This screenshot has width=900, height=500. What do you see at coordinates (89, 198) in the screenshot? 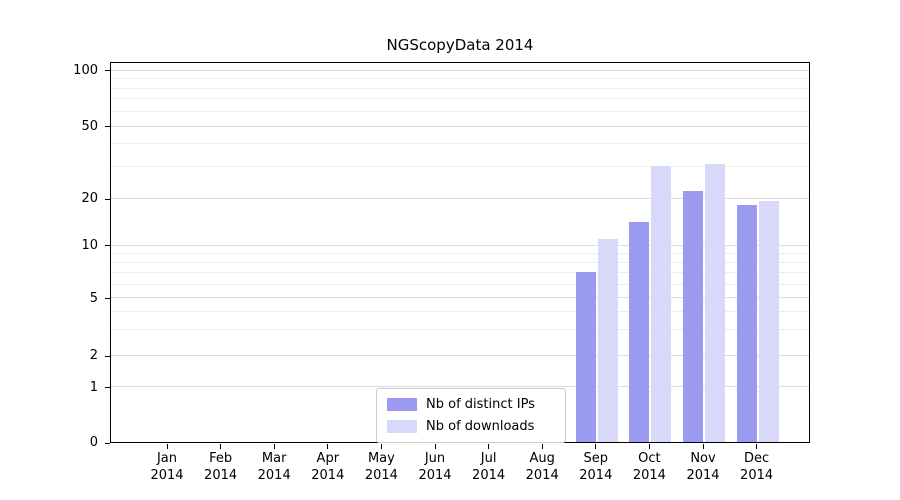
I see `y-tick-label-20: 20` at bounding box center [89, 198].